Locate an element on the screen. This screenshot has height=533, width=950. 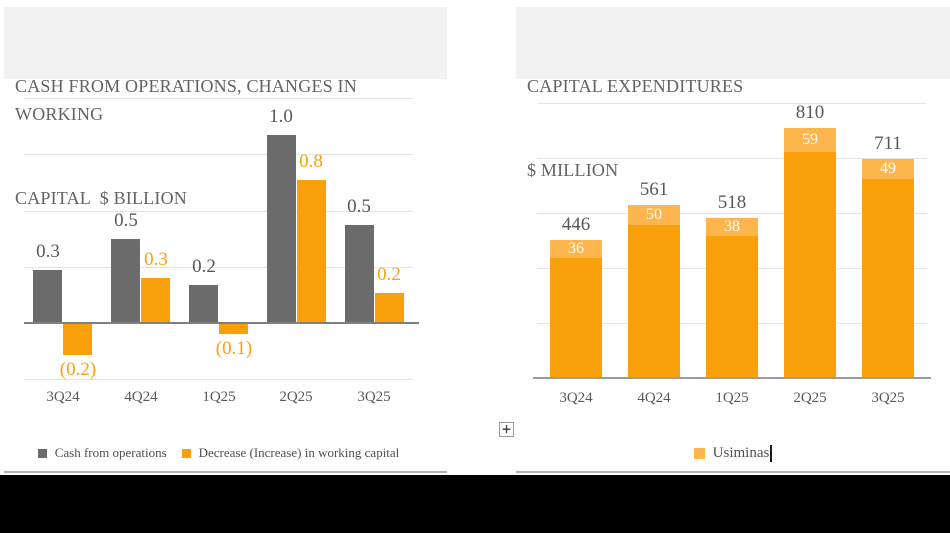
data-label: (0.2) is located at coordinates (78, 369).